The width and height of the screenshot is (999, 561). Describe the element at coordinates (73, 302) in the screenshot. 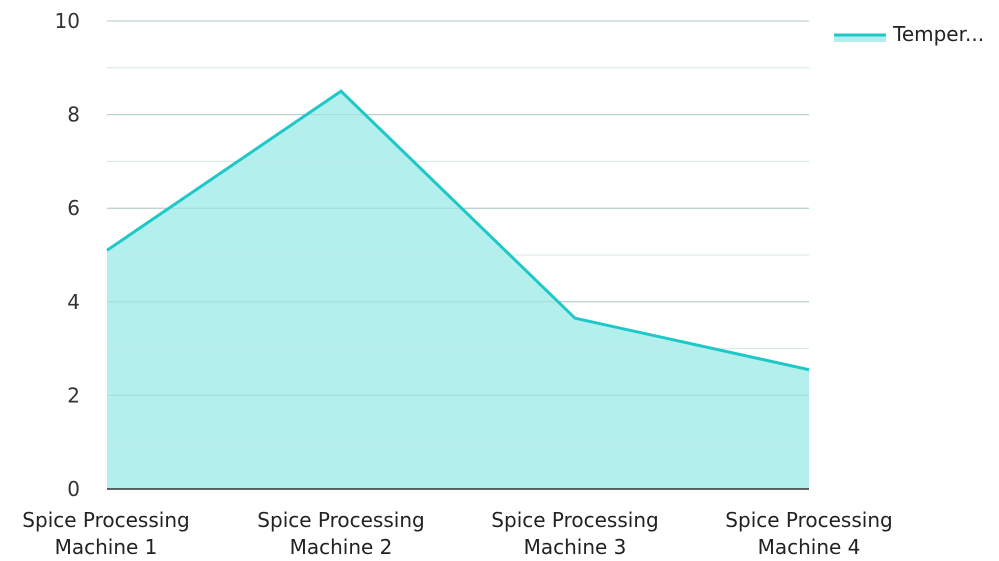

I see `y-tick-label: 4` at that location.